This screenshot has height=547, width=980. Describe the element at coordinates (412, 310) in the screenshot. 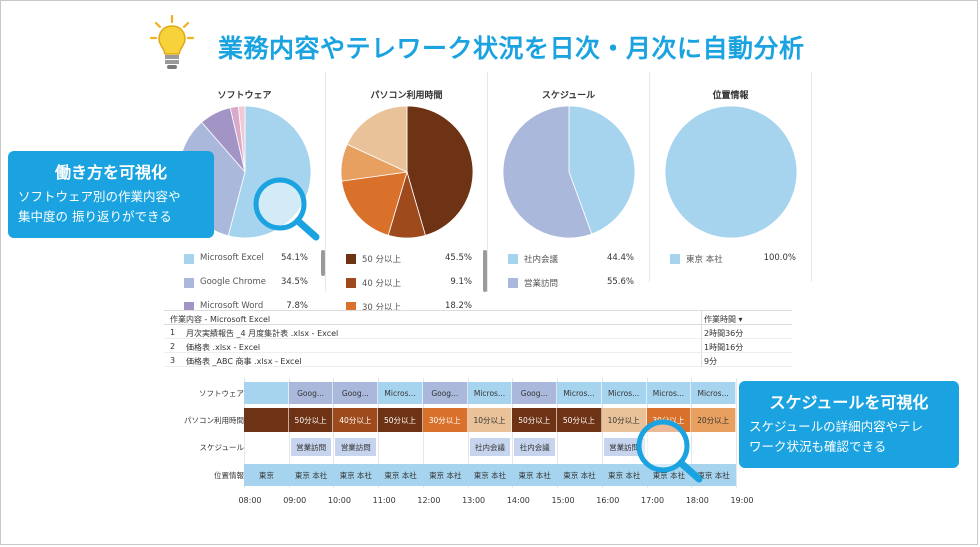

I see `legend-item: 30 分以上 18.2%` at that location.